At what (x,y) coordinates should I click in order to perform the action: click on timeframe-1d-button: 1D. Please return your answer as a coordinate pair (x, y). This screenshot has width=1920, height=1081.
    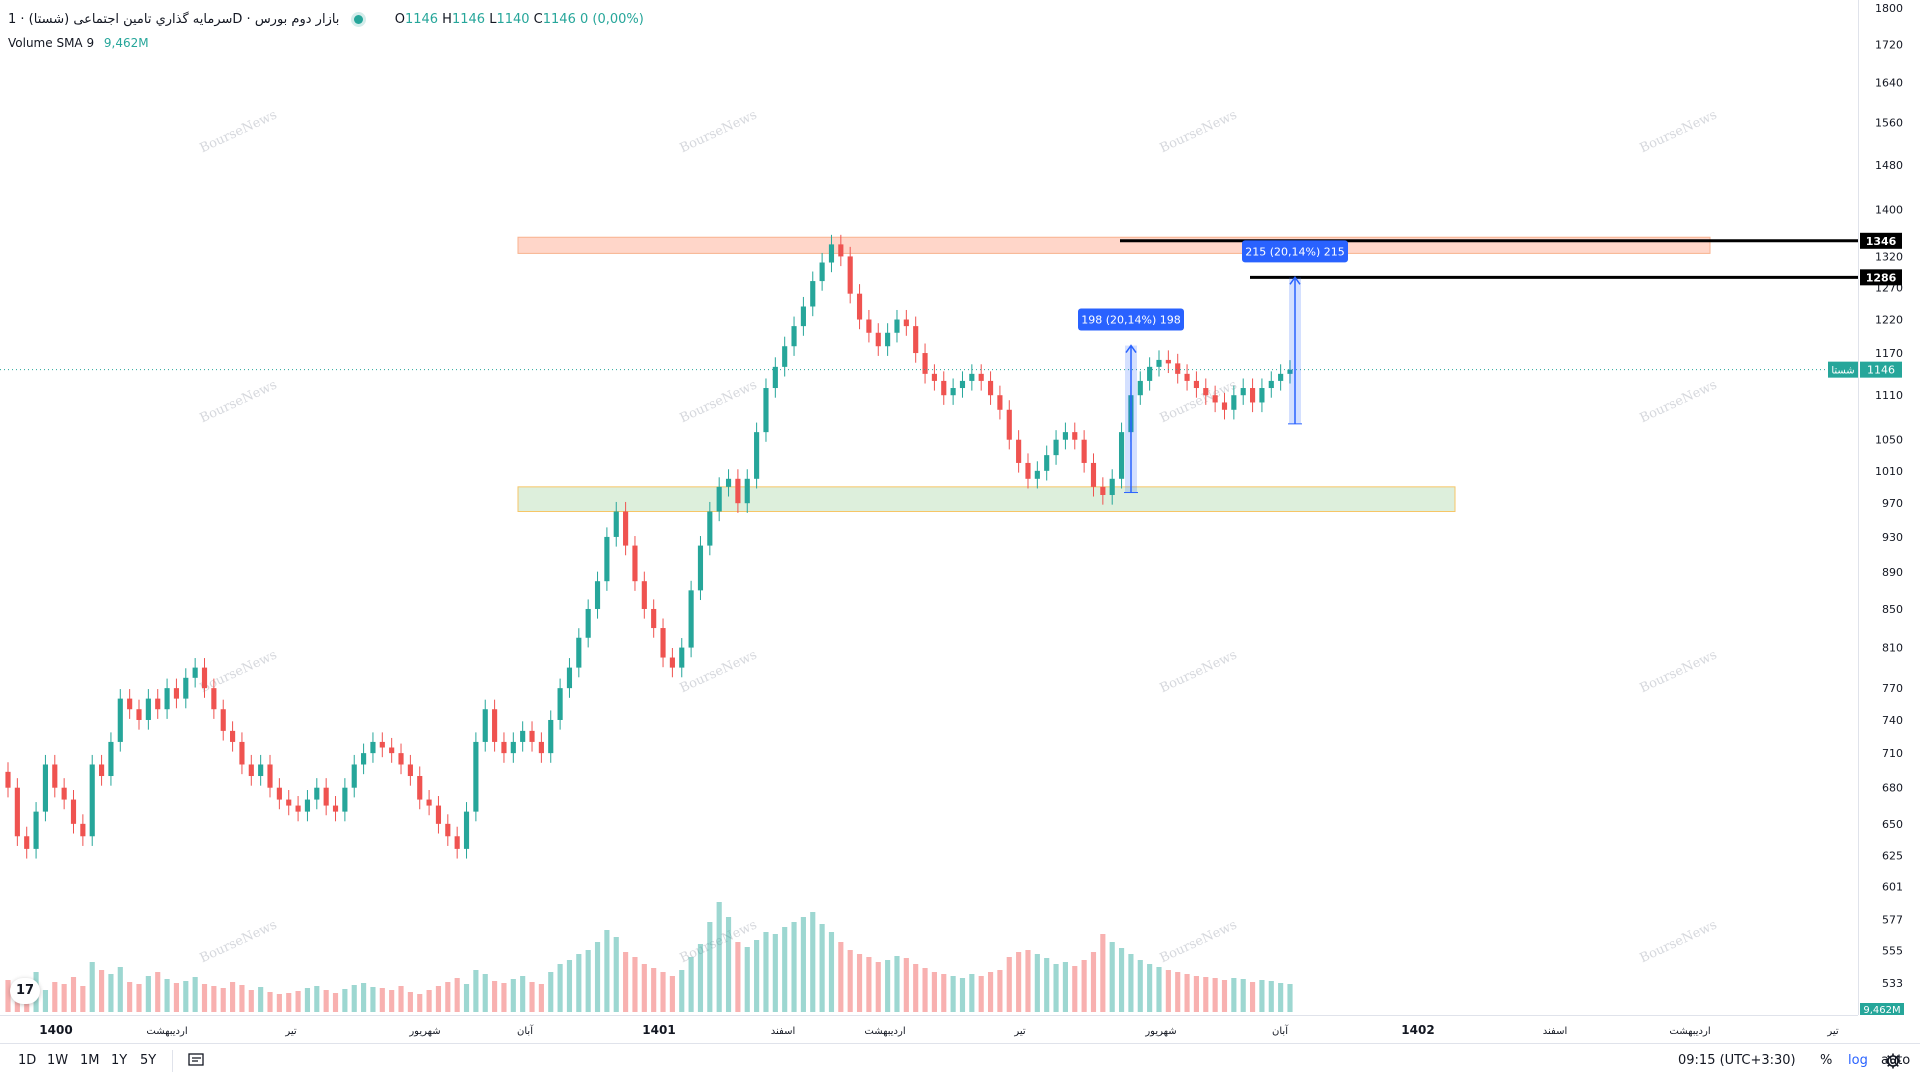
    Looking at the image, I should click on (27, 1060).